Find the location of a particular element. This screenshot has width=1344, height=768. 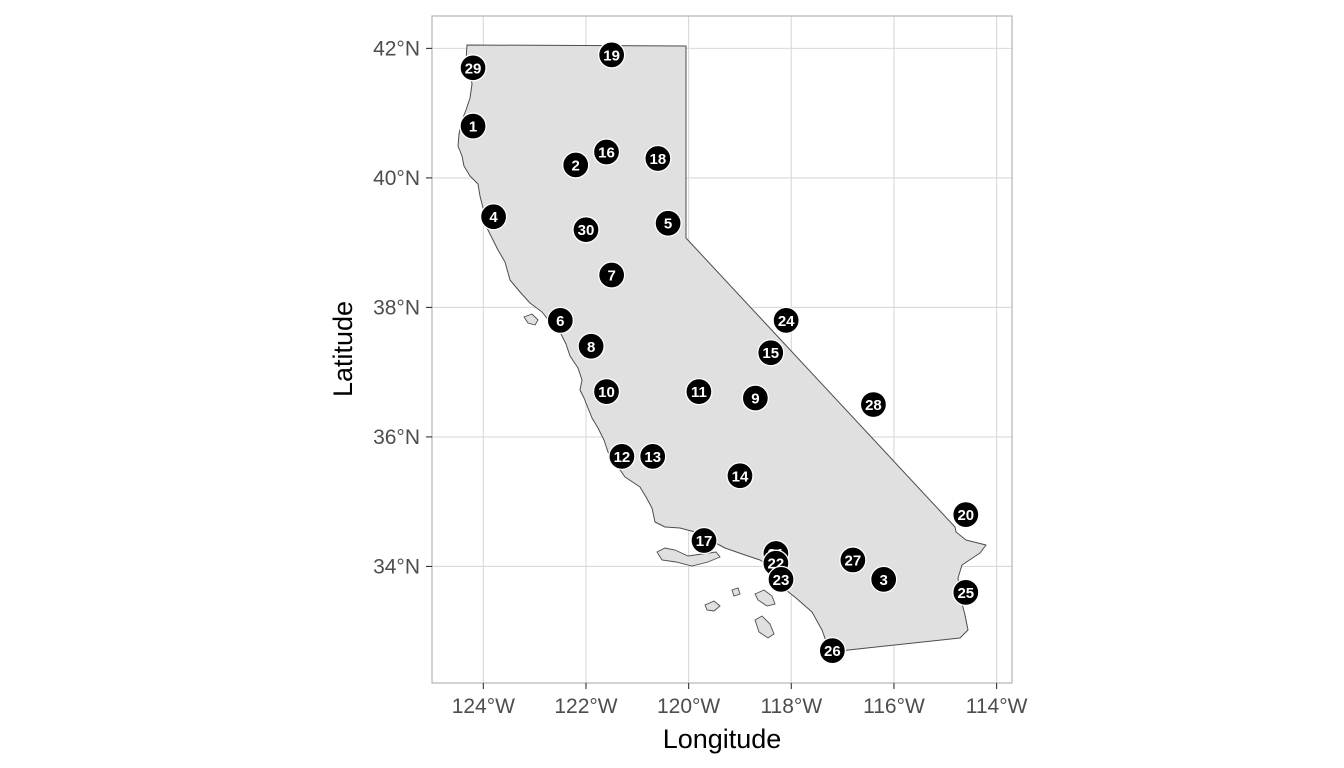

site-marker: 17 is located at coordinates (704, 540).